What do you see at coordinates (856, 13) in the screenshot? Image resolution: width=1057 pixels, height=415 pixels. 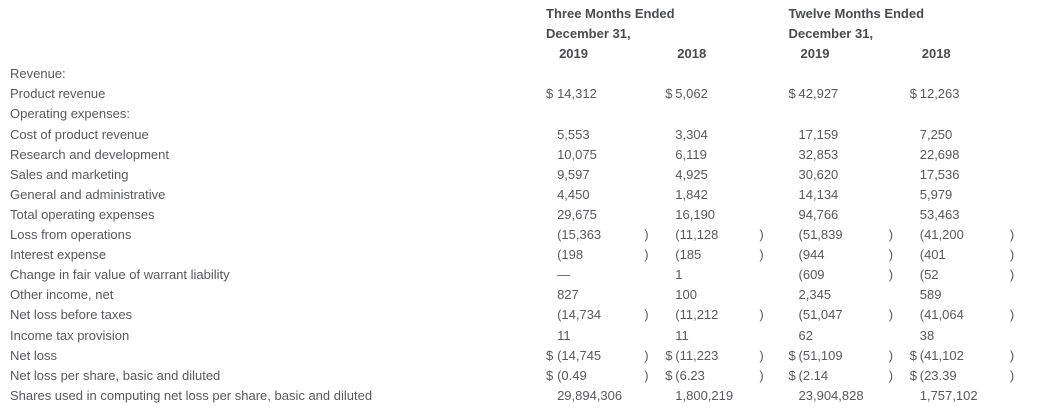 I see `period-title-twelve-months: Twelve Months Ended` at bounding box center [856, 13].